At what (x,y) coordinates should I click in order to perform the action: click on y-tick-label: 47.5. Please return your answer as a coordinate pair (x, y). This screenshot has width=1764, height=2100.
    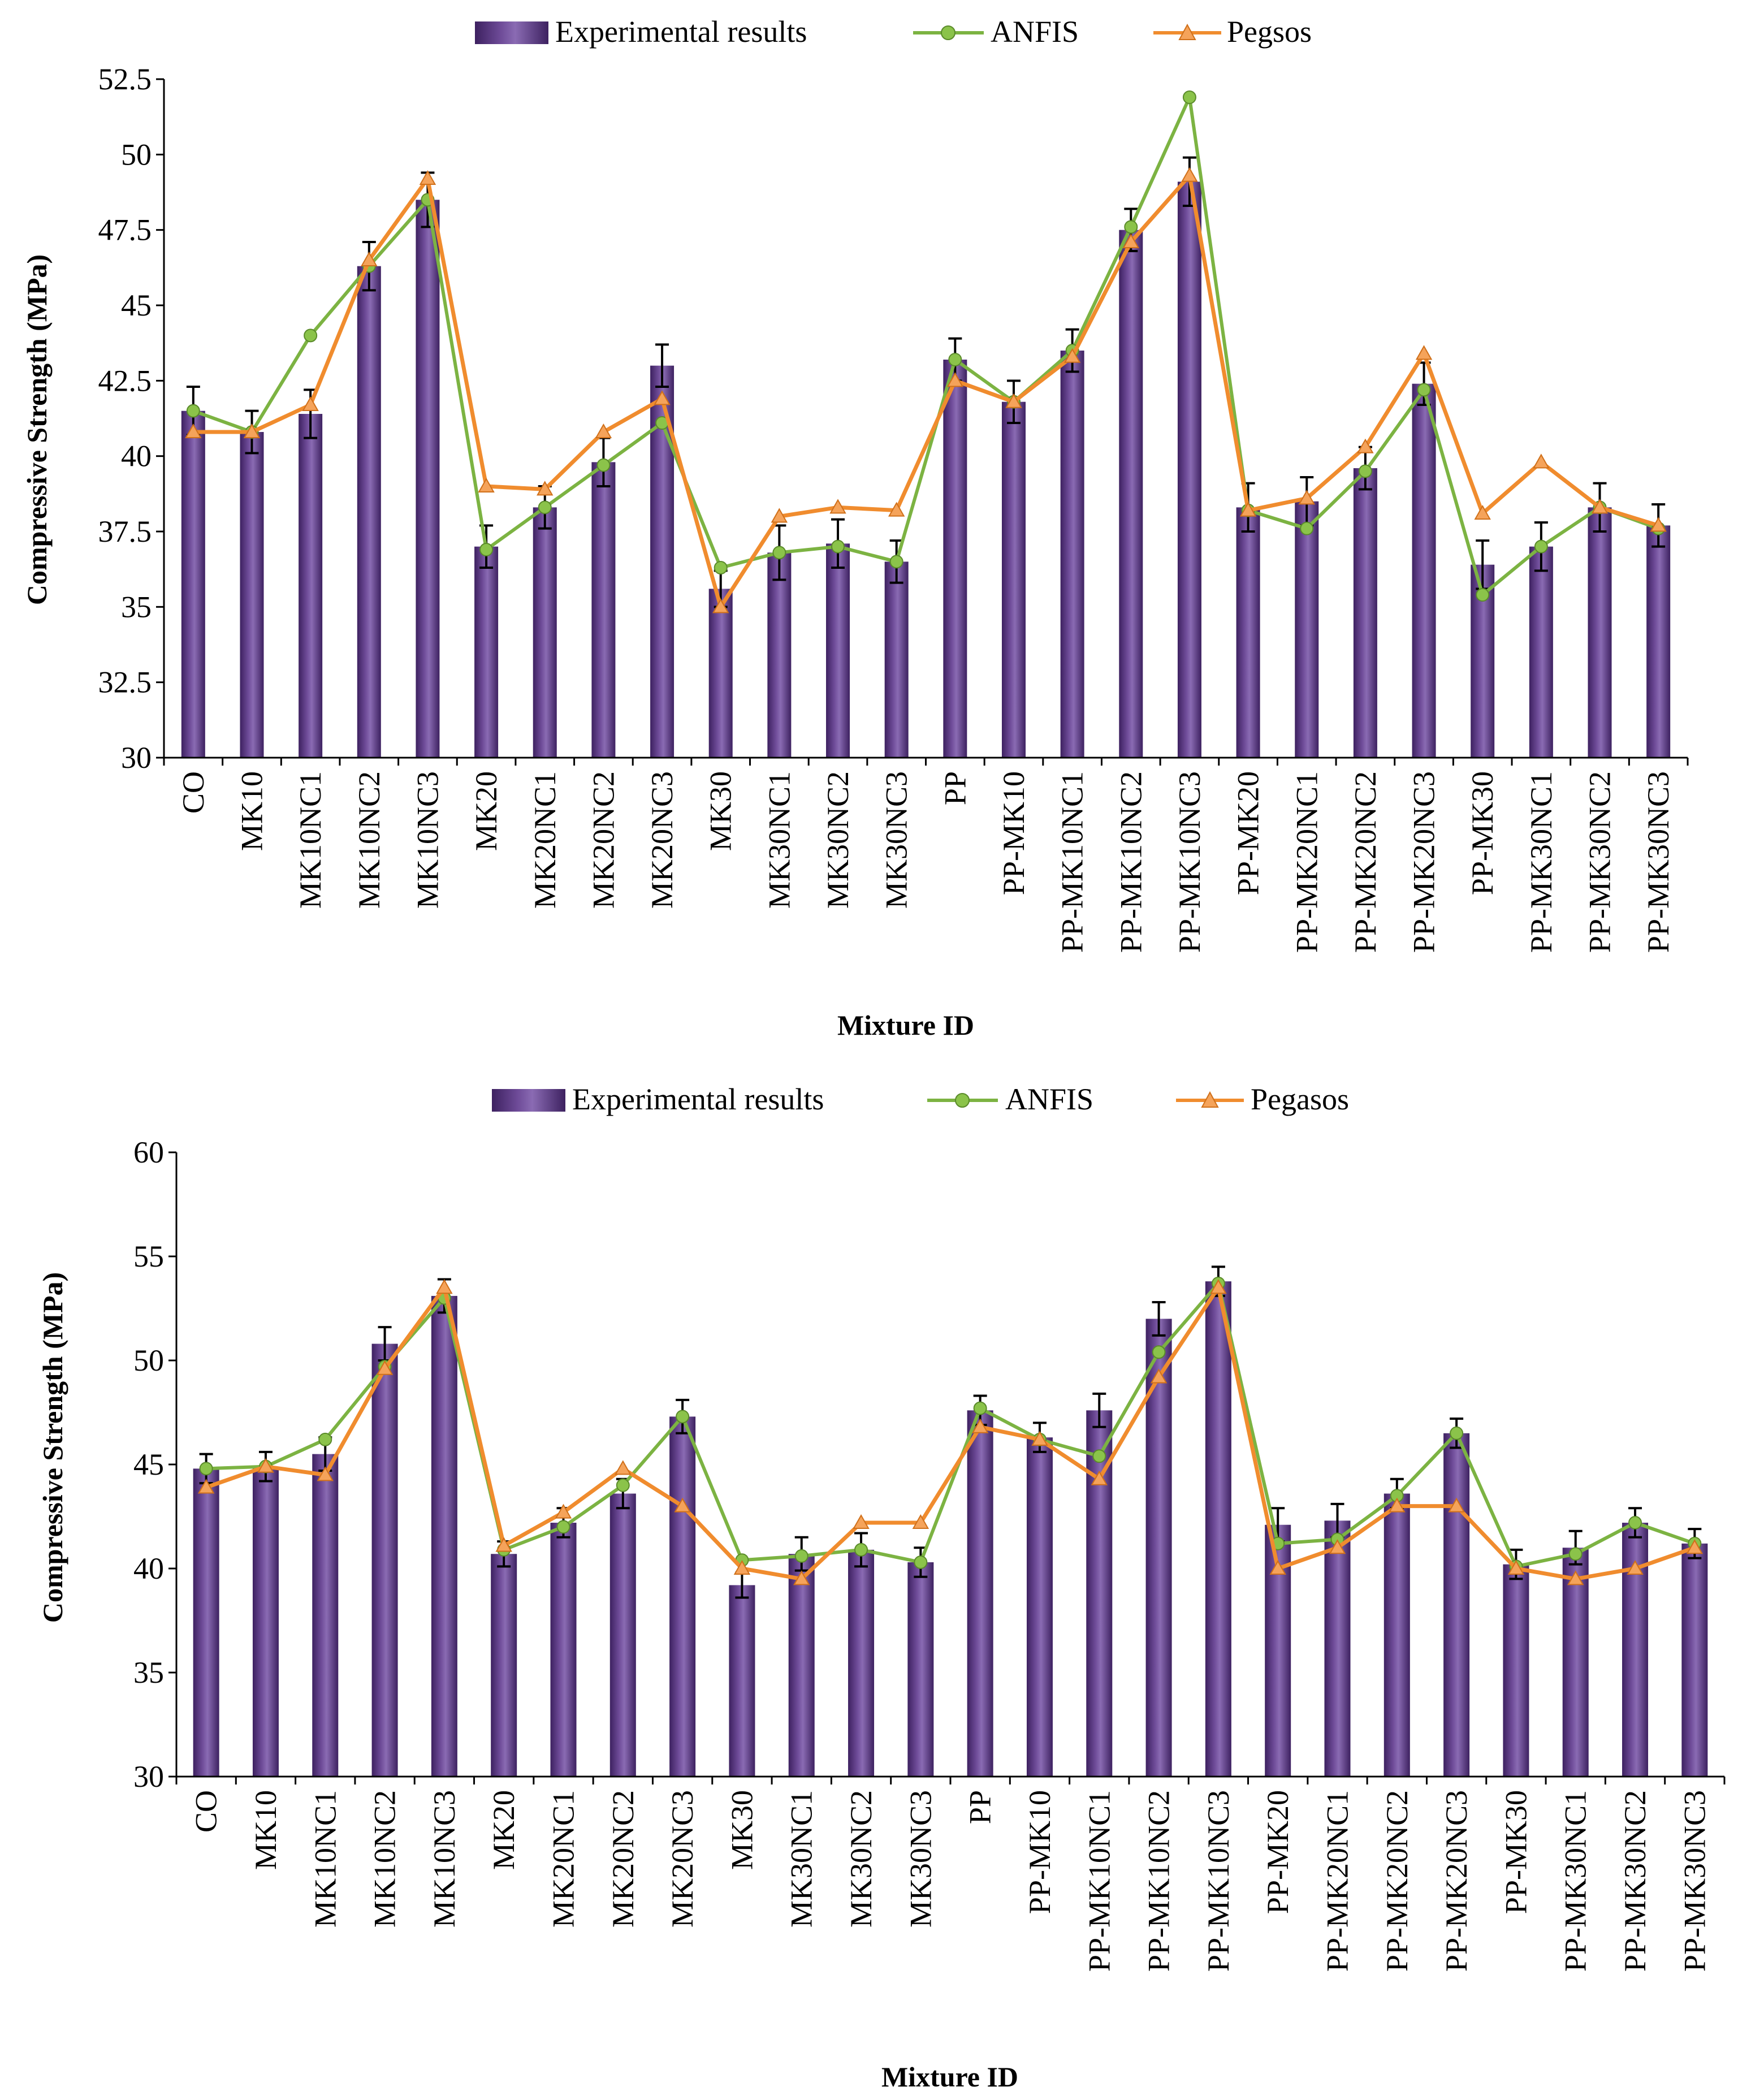
    Looking at the image, I should click on (125, 230).